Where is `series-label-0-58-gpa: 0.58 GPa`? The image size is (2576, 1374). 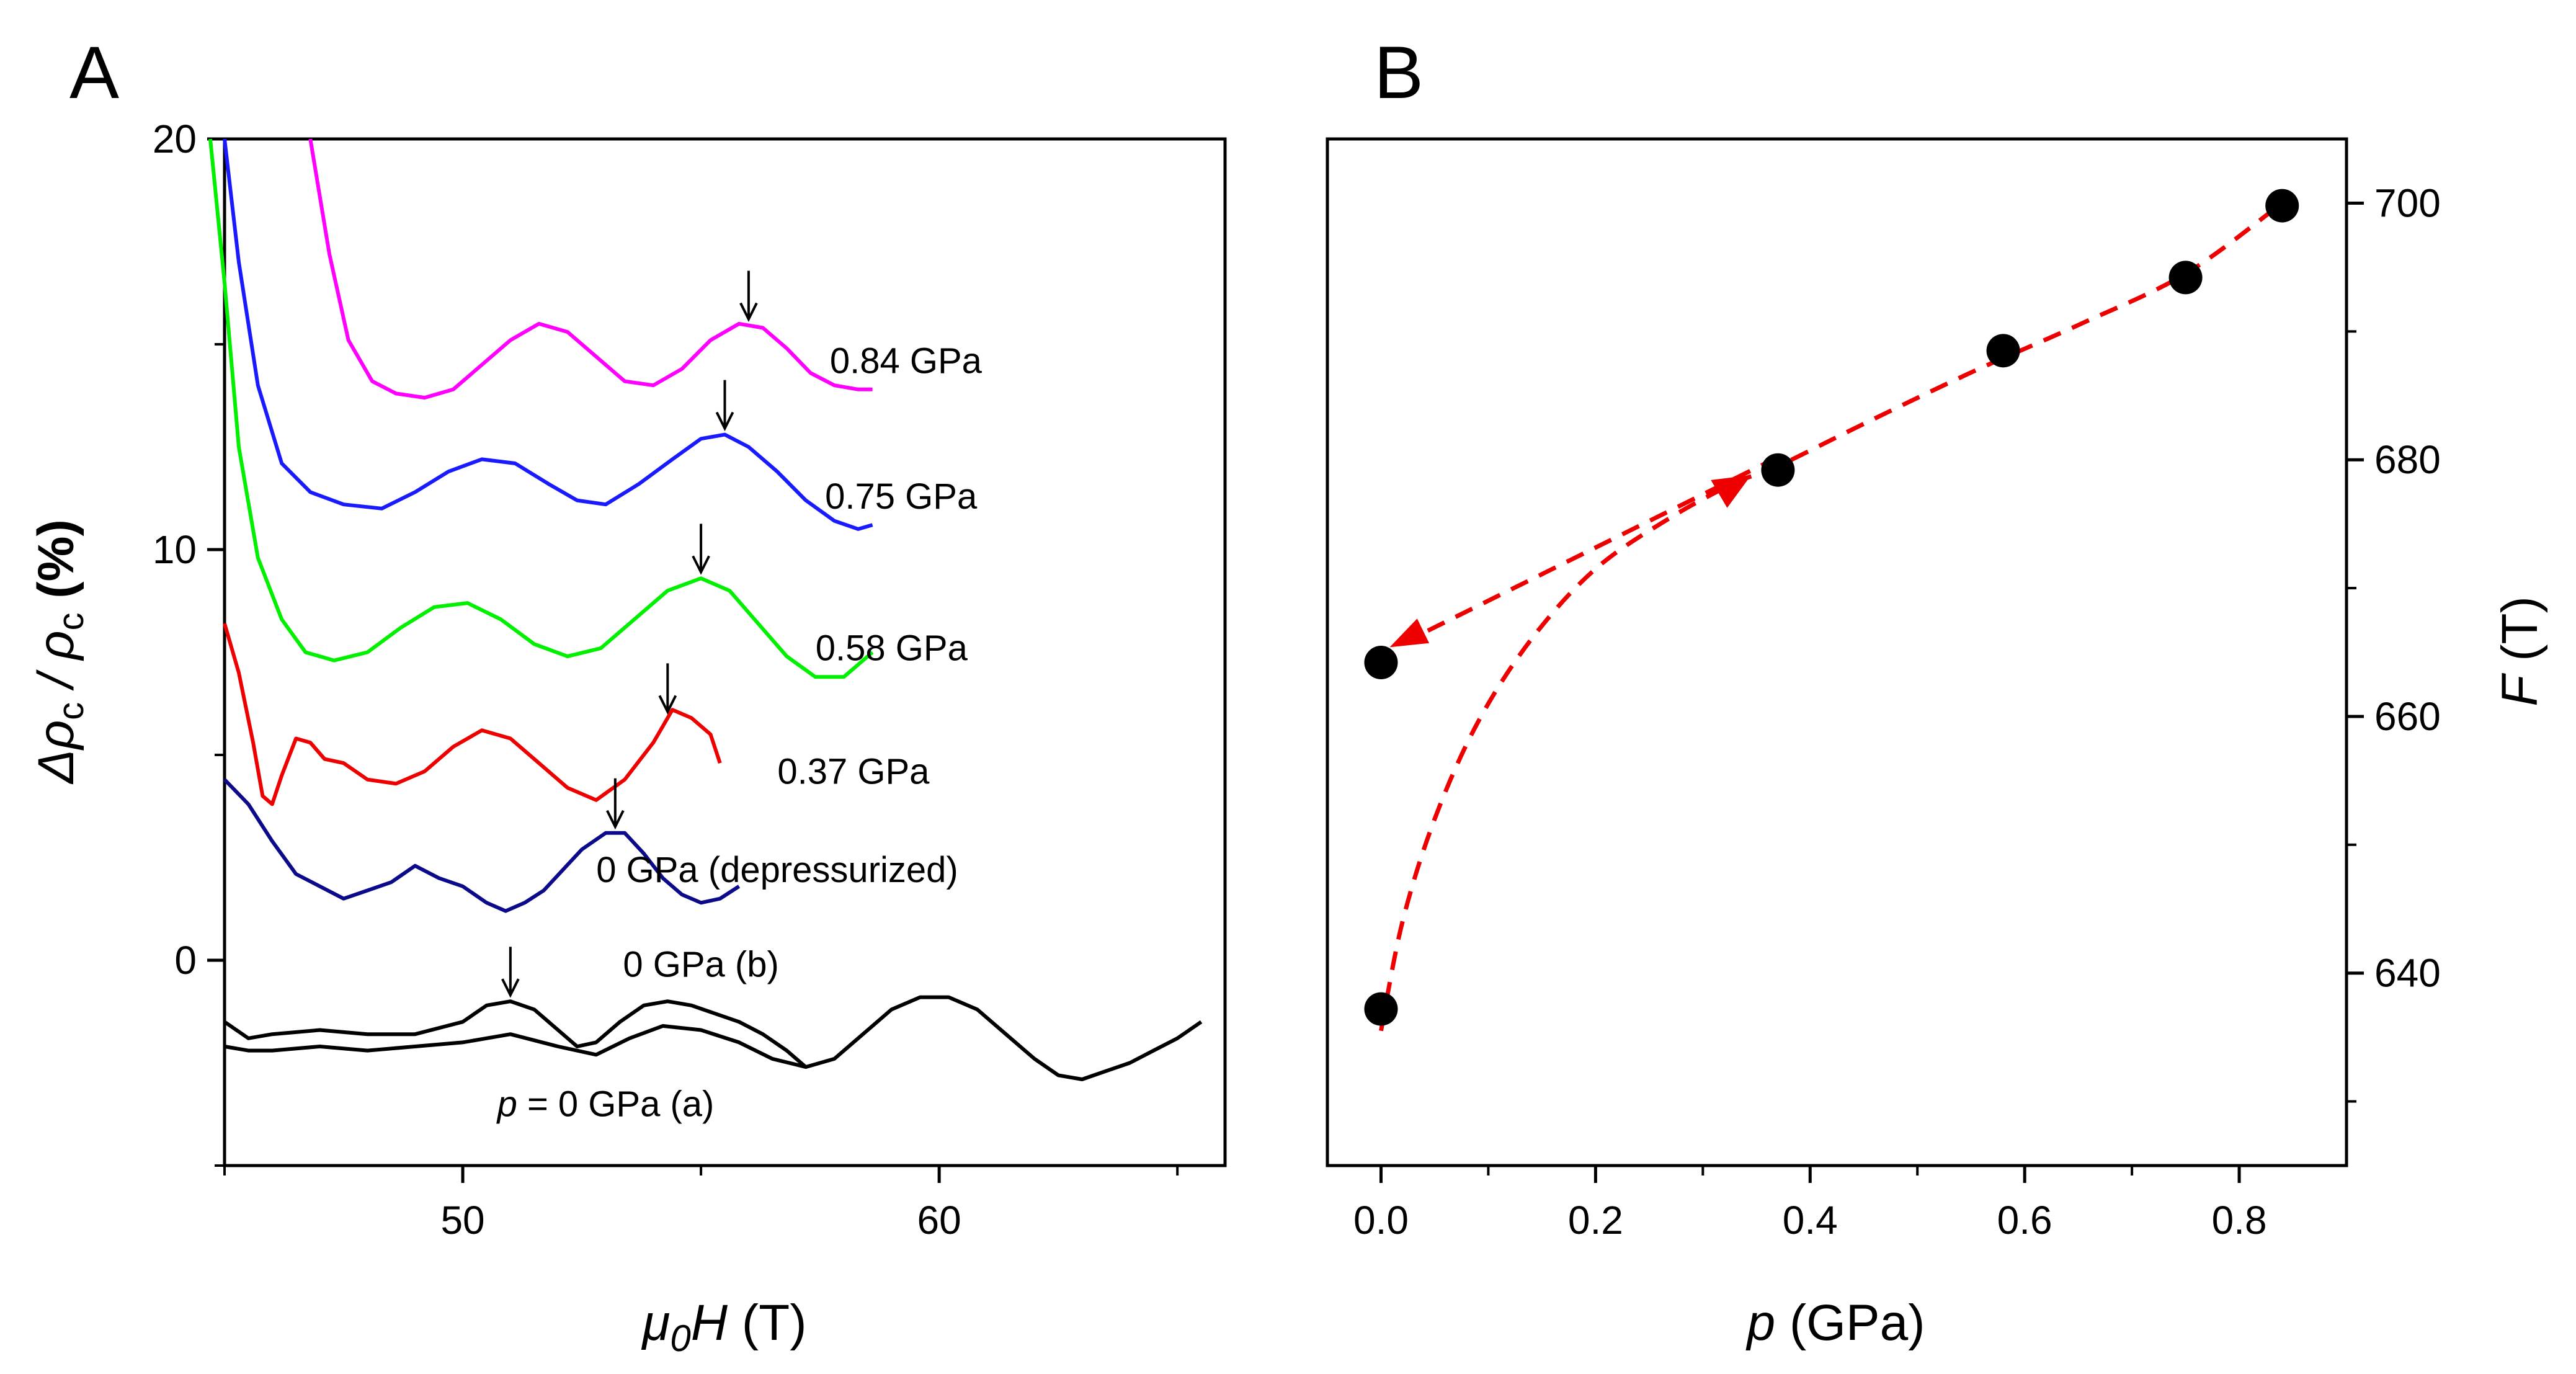
series-label-0-58-gpa: 0.58 GPa is located at coordinates (892, 648).